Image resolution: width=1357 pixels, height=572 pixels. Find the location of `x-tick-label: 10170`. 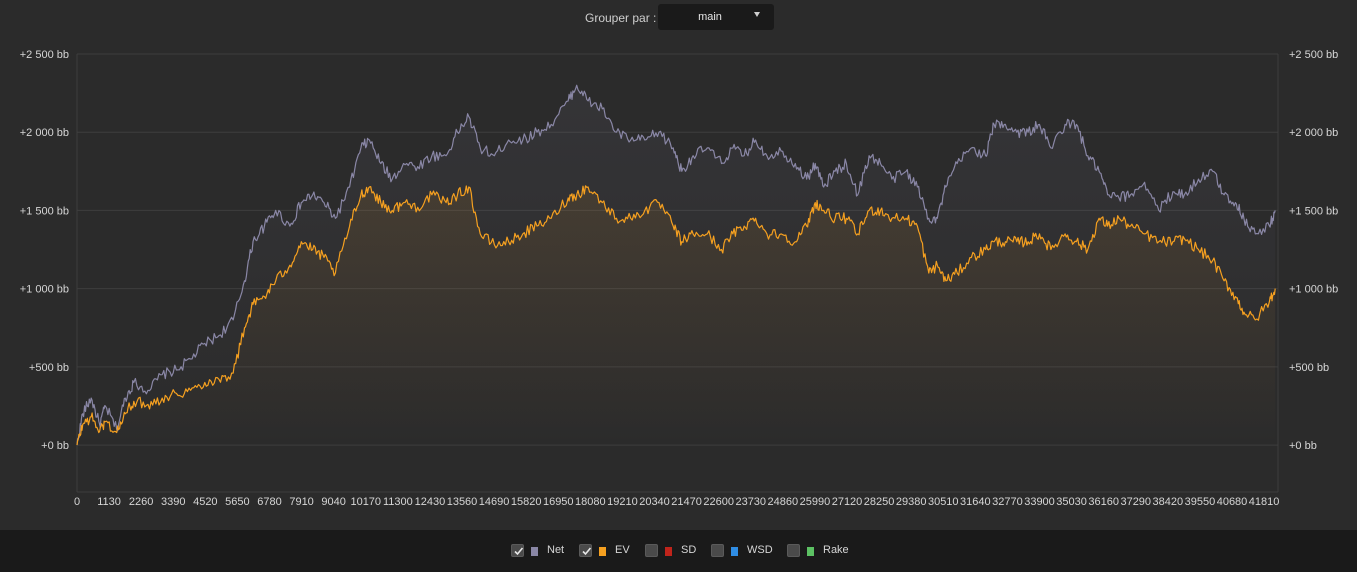

x-tick-label: 10170 is located at coordinates (365, 502).